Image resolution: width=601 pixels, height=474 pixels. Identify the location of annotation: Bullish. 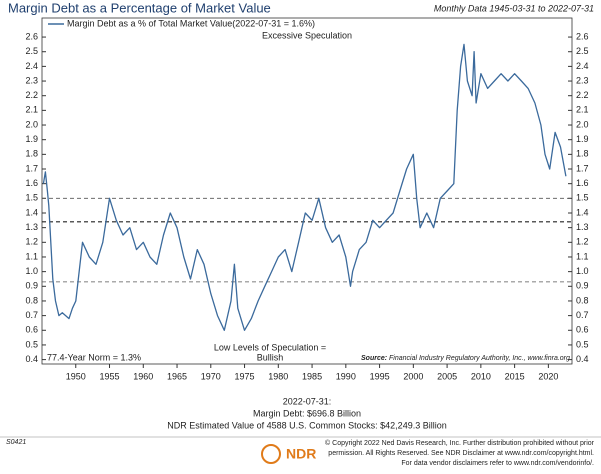
(270, 357).